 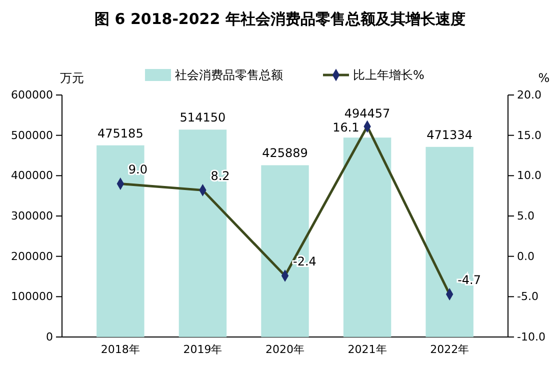 What do you see at coordinates (450, 349) in the screenshot?
I see `x-tick-label: 2022年` at bounding box center [450, 349].